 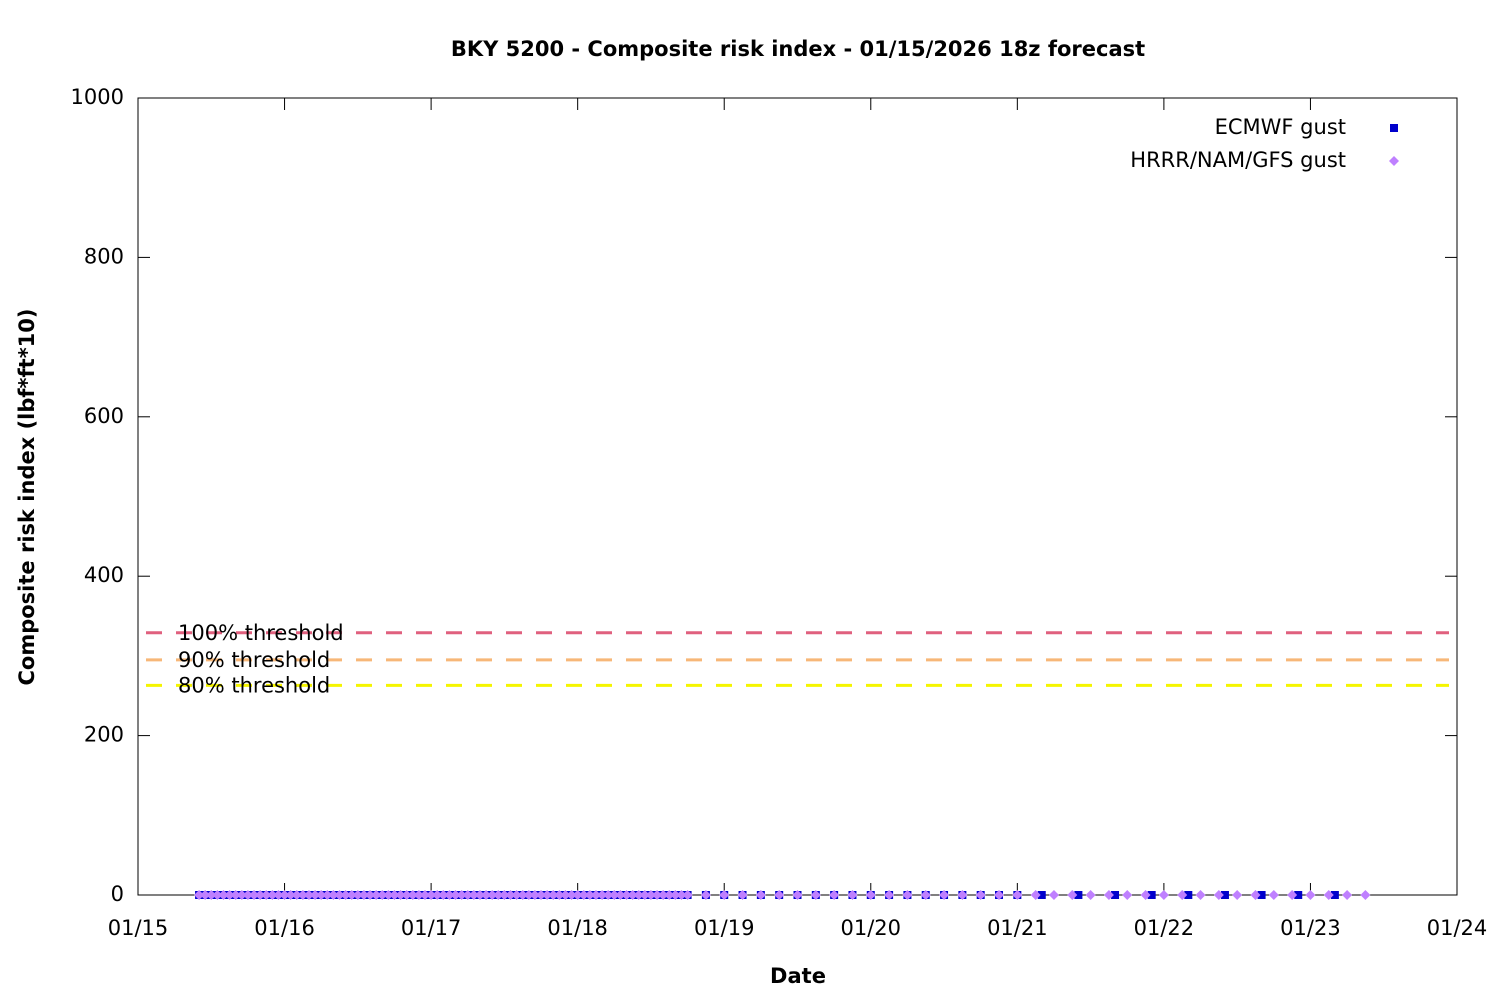 I want to click on threshold-label: 100% threshold, so click(x=261, y=633).